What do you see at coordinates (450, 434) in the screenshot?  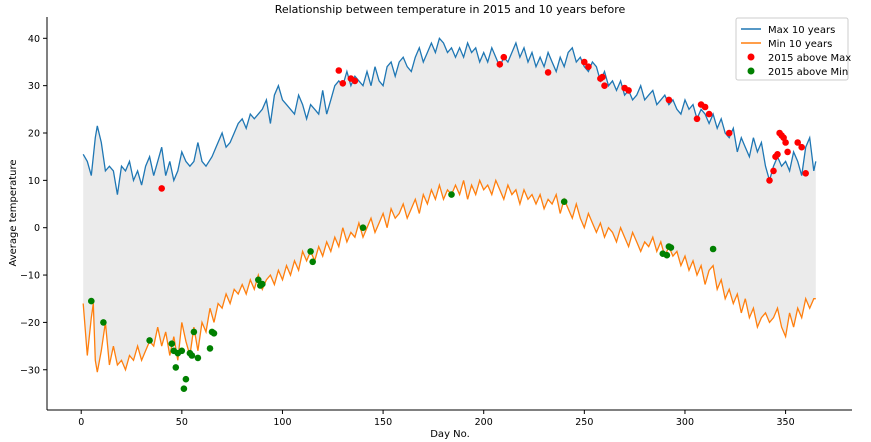 I see `x-axis-label: Day No.` at bounding box center [450, 434].